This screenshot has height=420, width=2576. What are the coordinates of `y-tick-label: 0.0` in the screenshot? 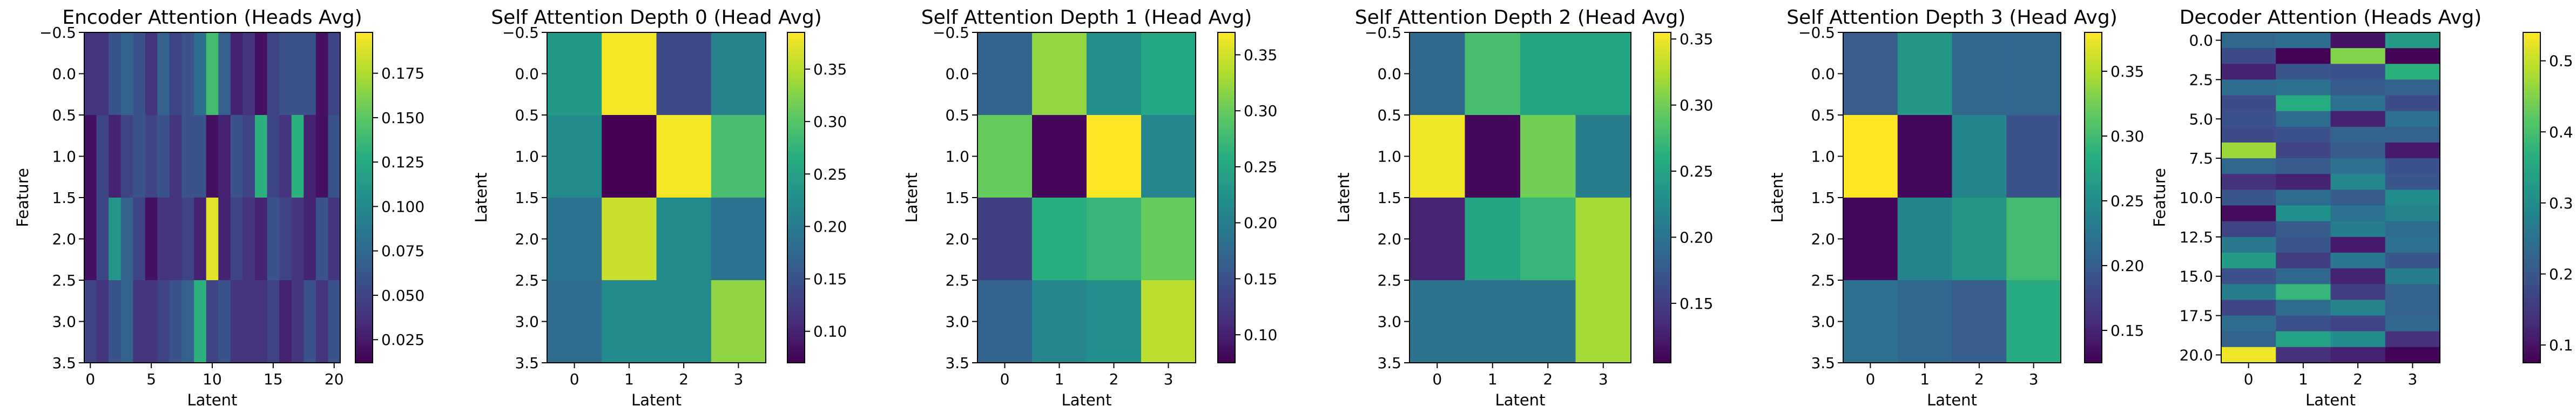 It's located at (527, 74).